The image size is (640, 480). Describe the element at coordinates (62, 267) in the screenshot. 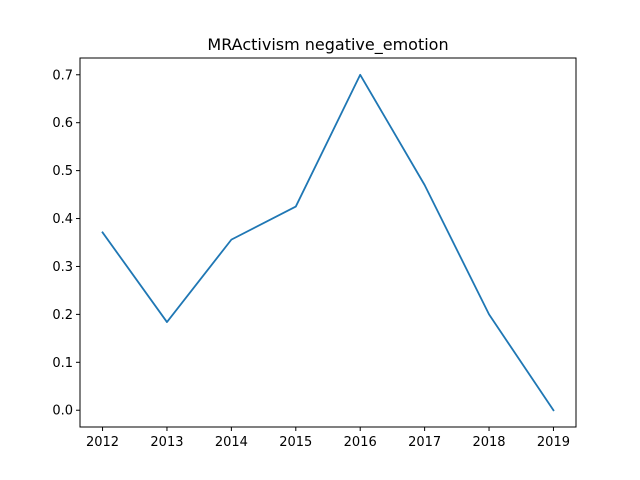

I see `y-tick-label: 0.3` at that location.